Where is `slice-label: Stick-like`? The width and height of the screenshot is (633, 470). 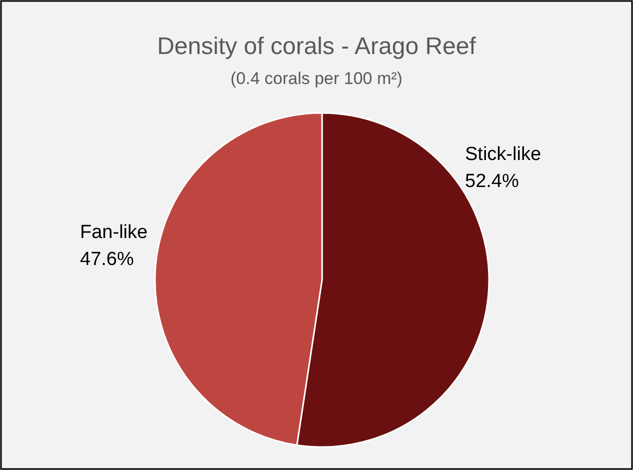 slice-label: Stick-like is located at coordinates (503, 154).